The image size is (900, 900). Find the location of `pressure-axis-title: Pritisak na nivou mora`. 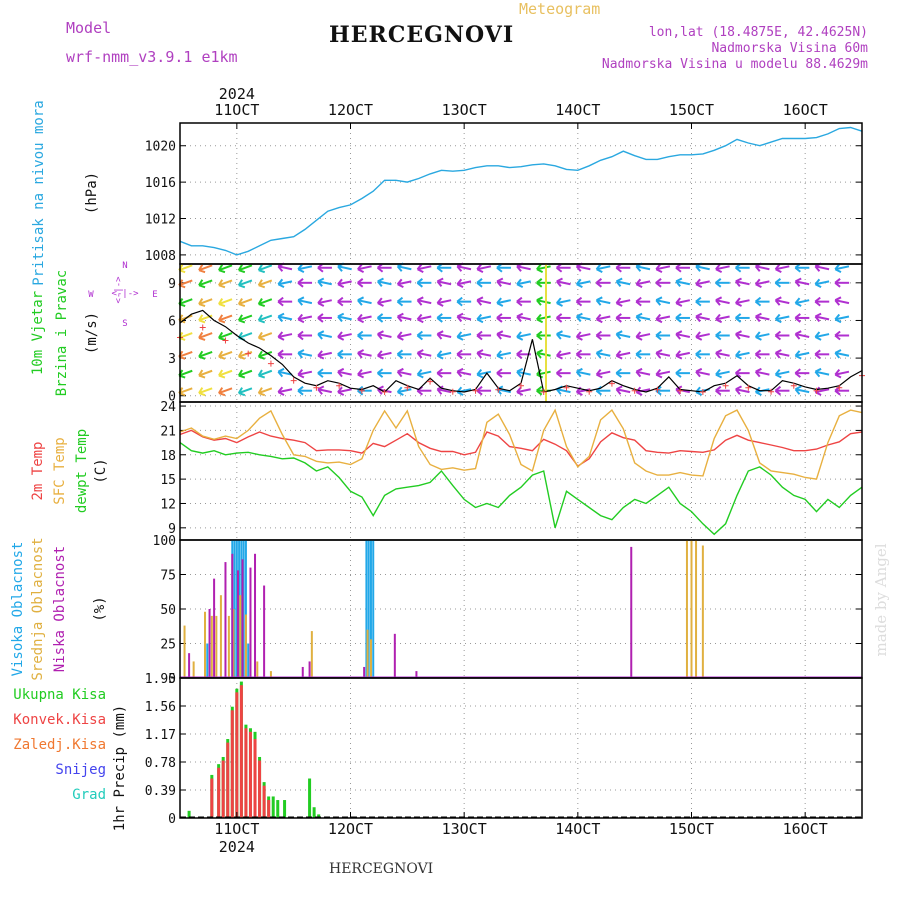

pressure-axis-title: Pritisak na nivou mora is located at coordinates (39, 192).